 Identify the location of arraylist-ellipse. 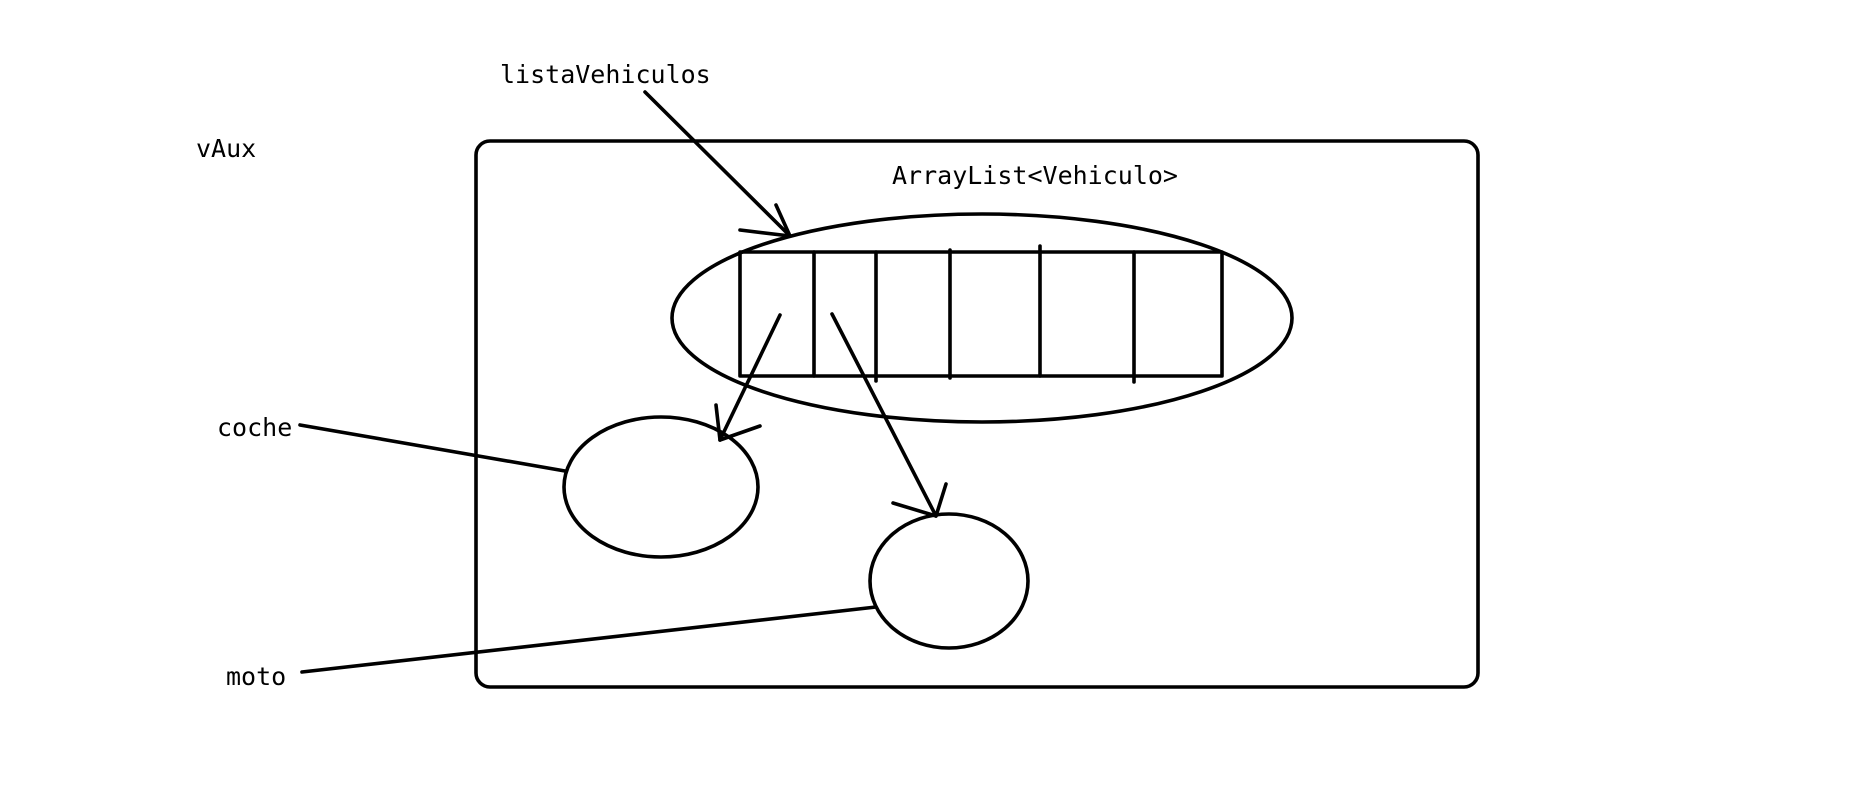
(982, 318).